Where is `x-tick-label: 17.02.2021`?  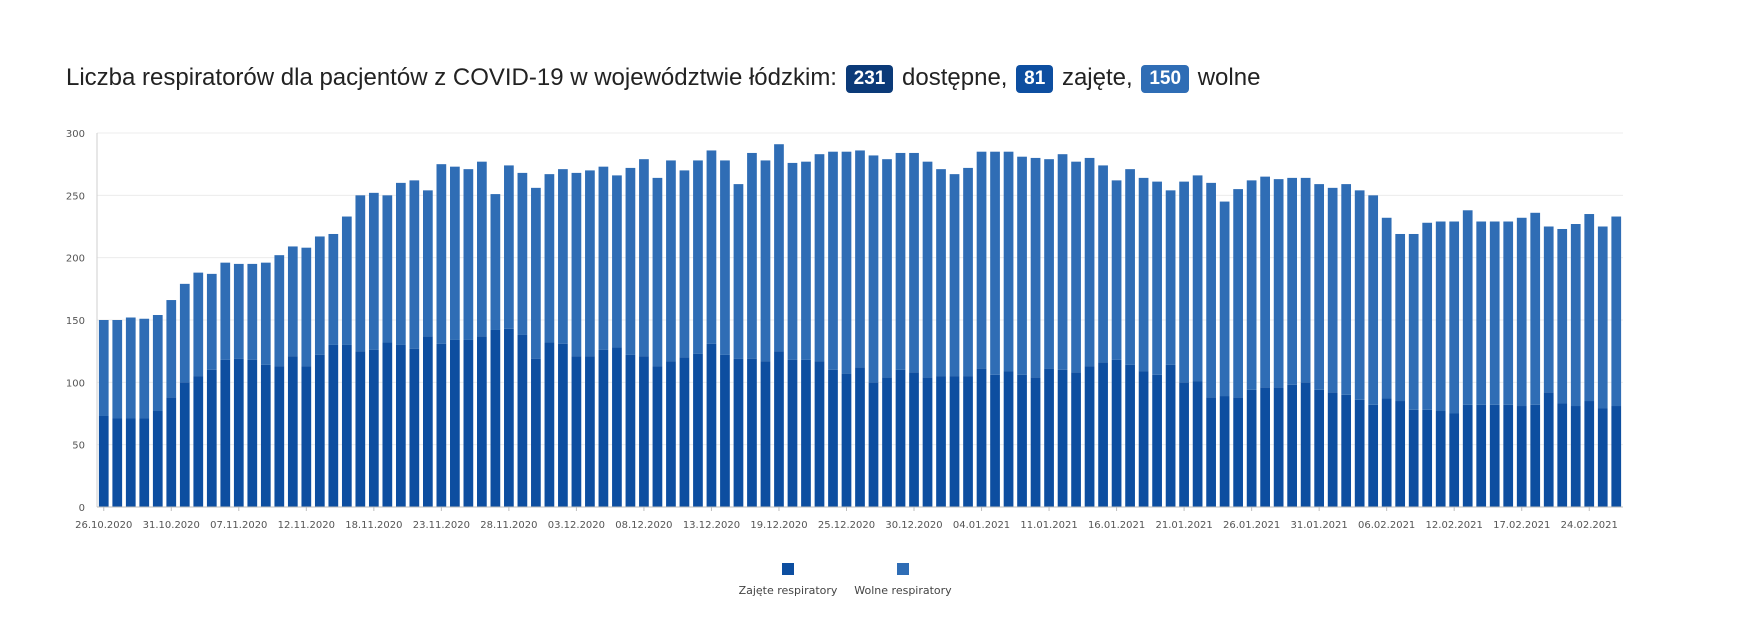 x-tick-label: 17.02.2021 is located at coordinates (1521, 525).